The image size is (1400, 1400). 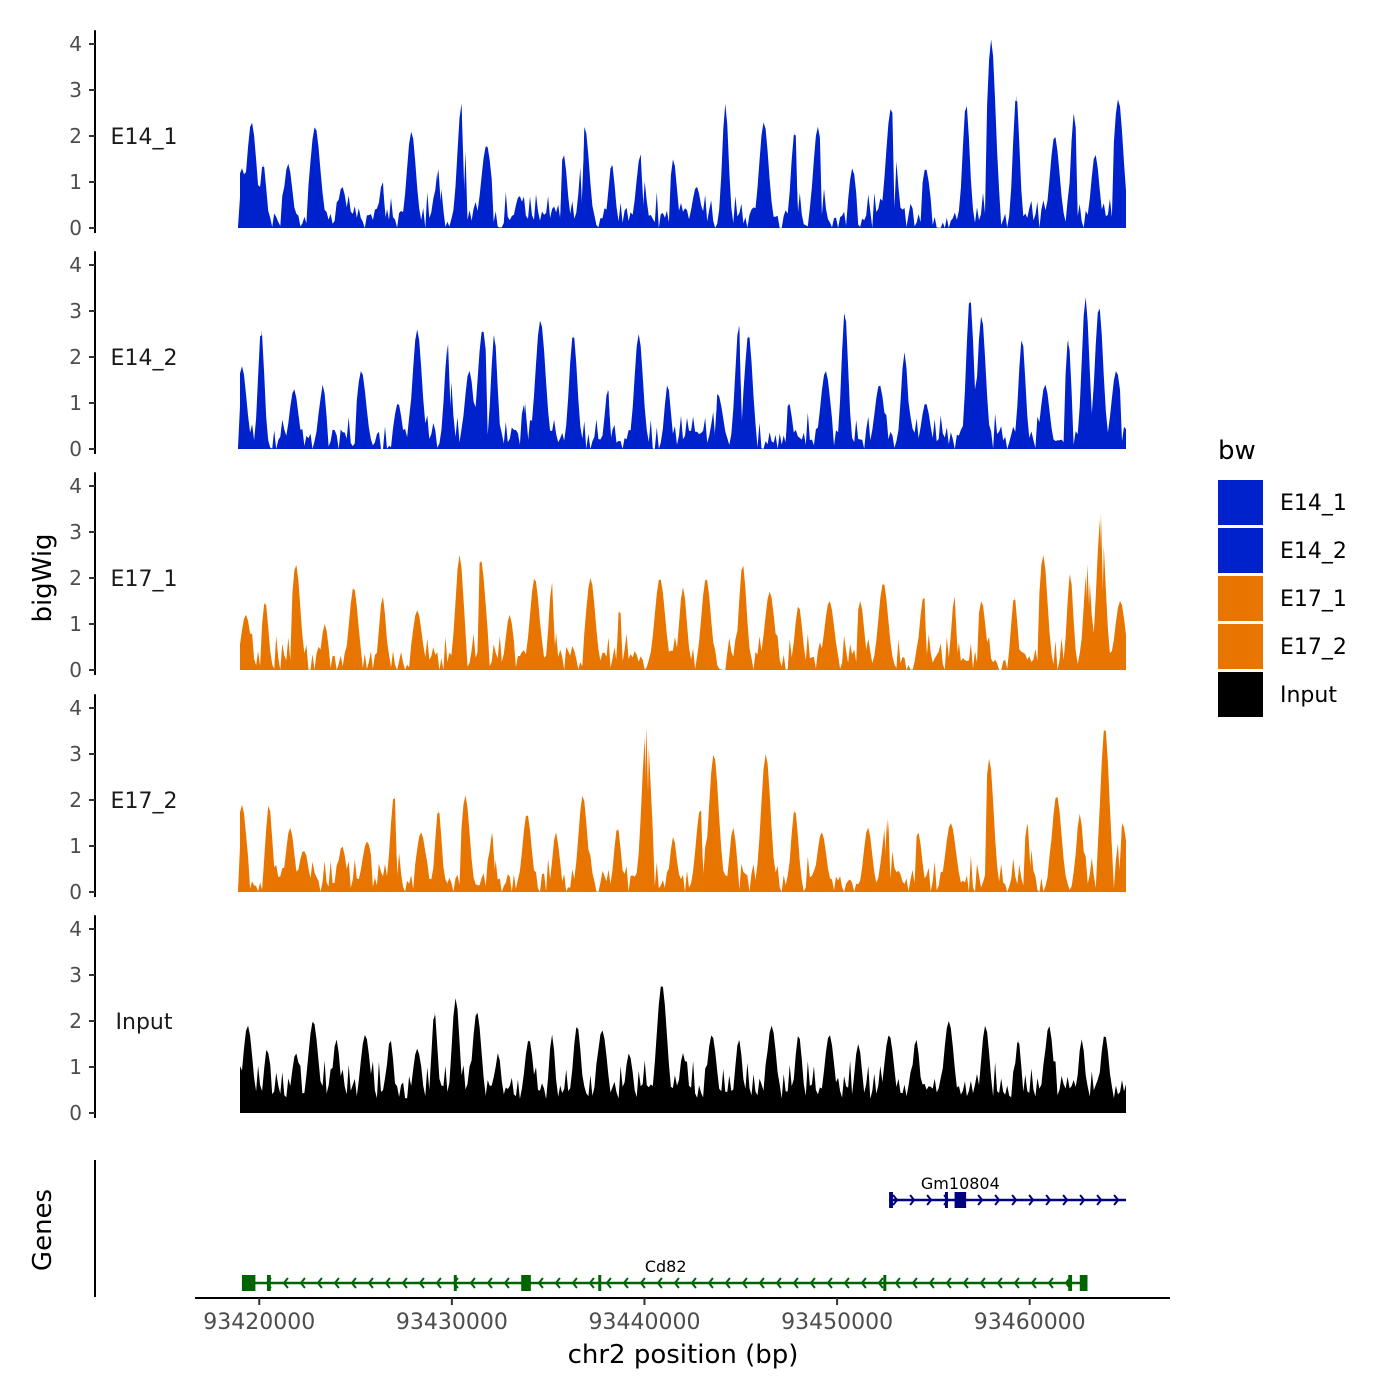 I want to click on x-tick-label: 93430000, so click(x=452, y=1322).